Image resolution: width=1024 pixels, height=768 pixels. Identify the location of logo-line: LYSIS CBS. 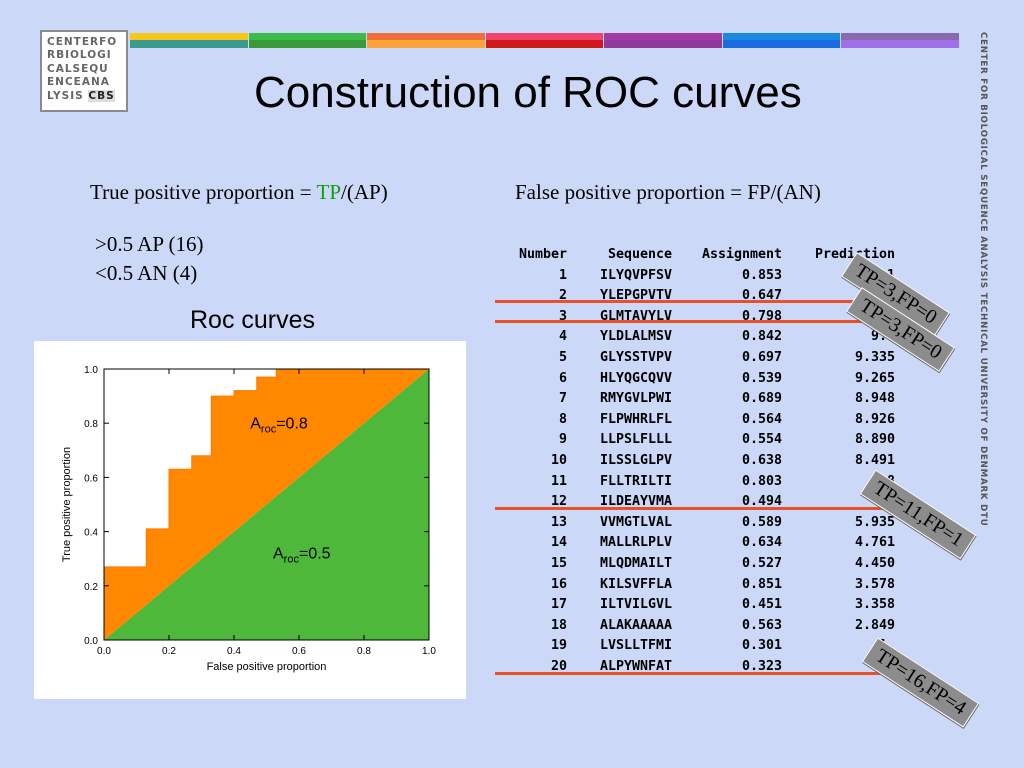
(84, 96).